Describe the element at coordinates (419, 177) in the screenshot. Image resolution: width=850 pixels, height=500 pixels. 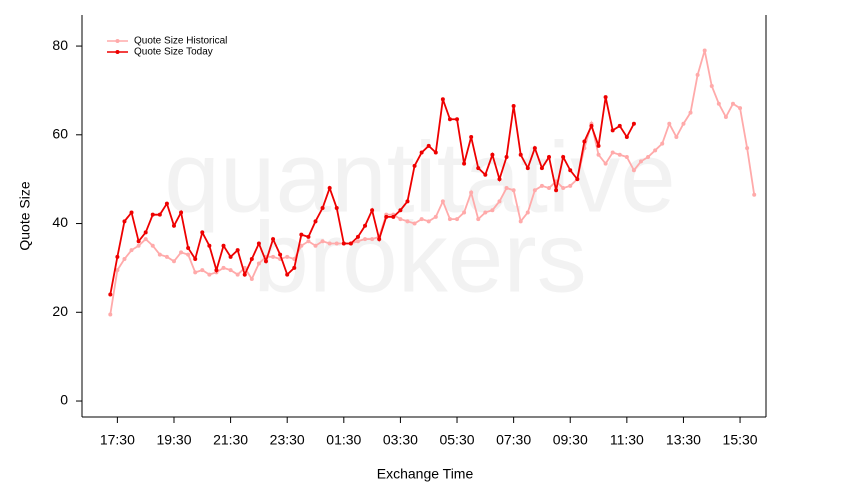
I see `watermark: quantitative` at that location.